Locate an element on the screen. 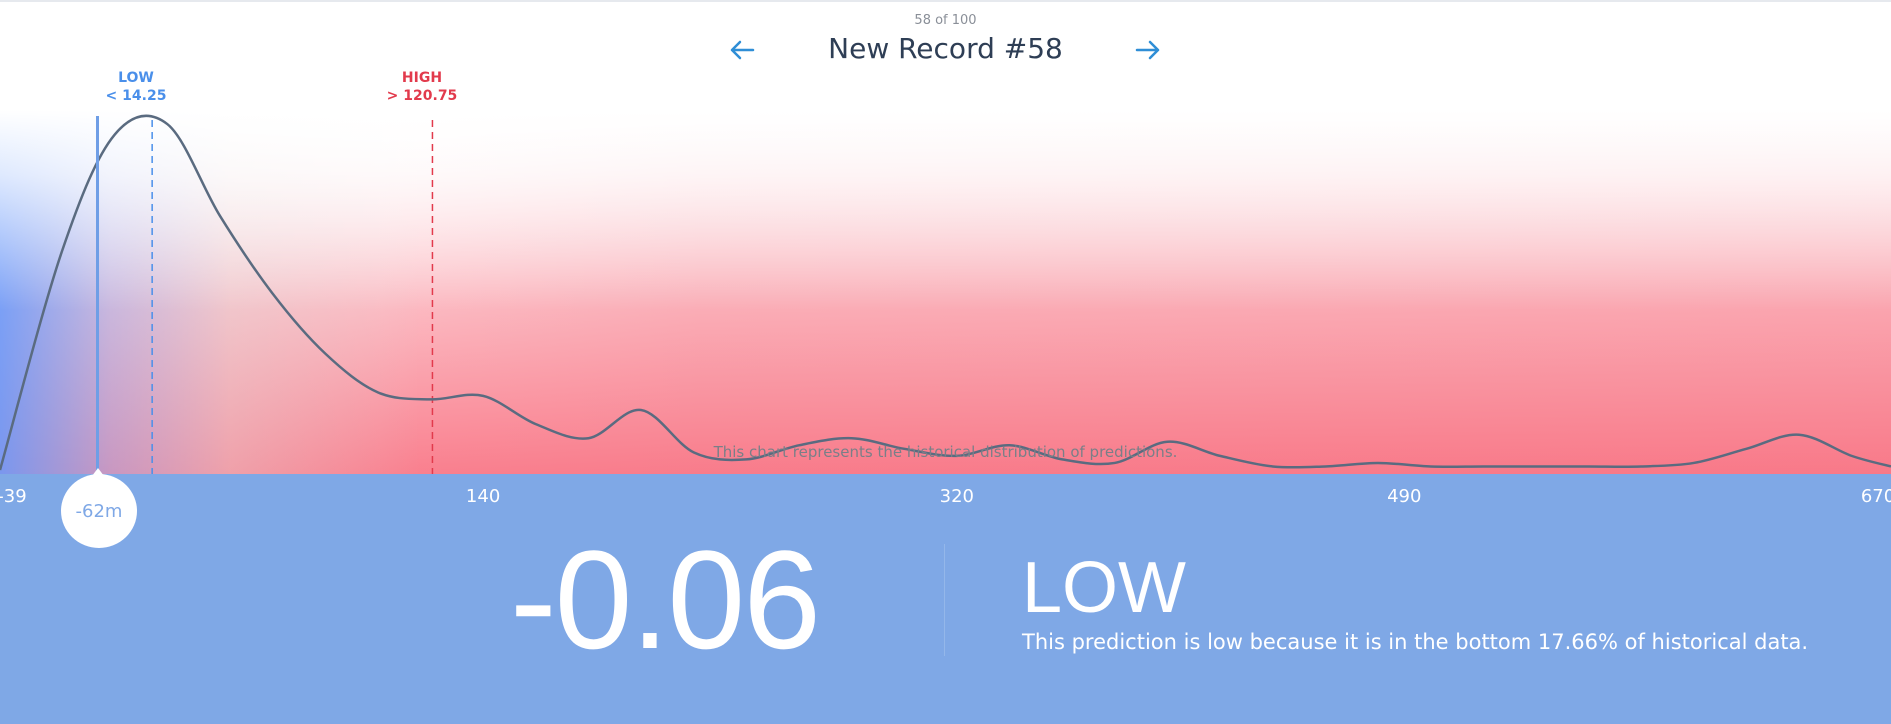 The width and height of the screenshot is (1891, 724). axis-tick: 140 is located at coordinates (483, 496).